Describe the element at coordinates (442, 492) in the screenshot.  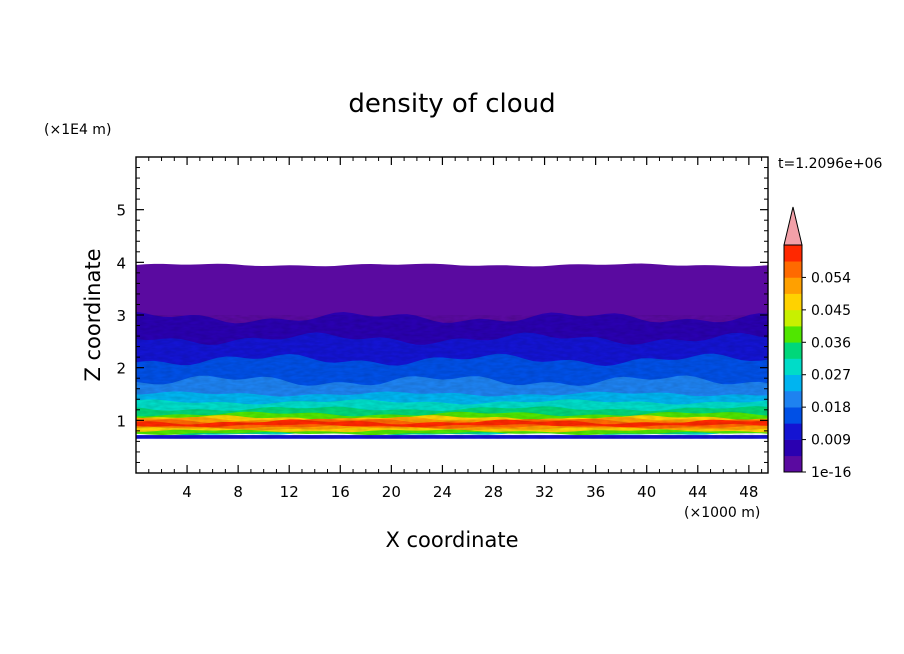
I see `x-tick-label: 24` at that location.